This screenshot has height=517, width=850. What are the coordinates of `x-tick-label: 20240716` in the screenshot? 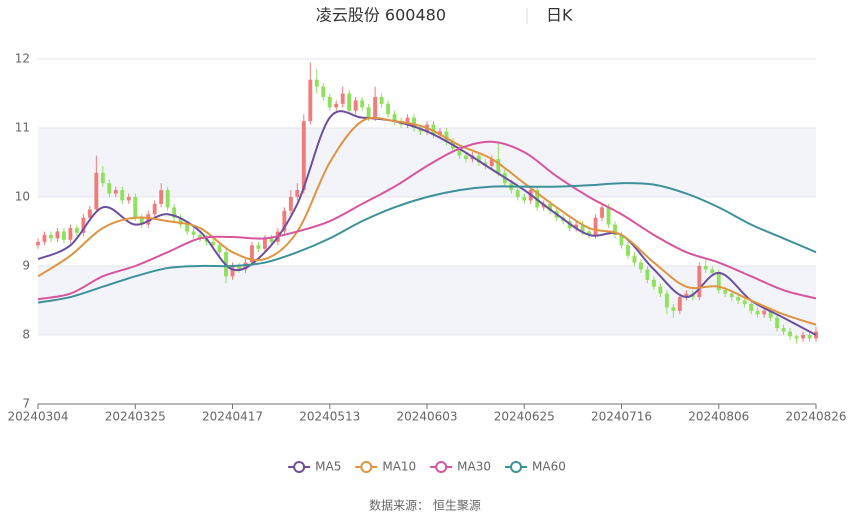 It's located at (621, 417).